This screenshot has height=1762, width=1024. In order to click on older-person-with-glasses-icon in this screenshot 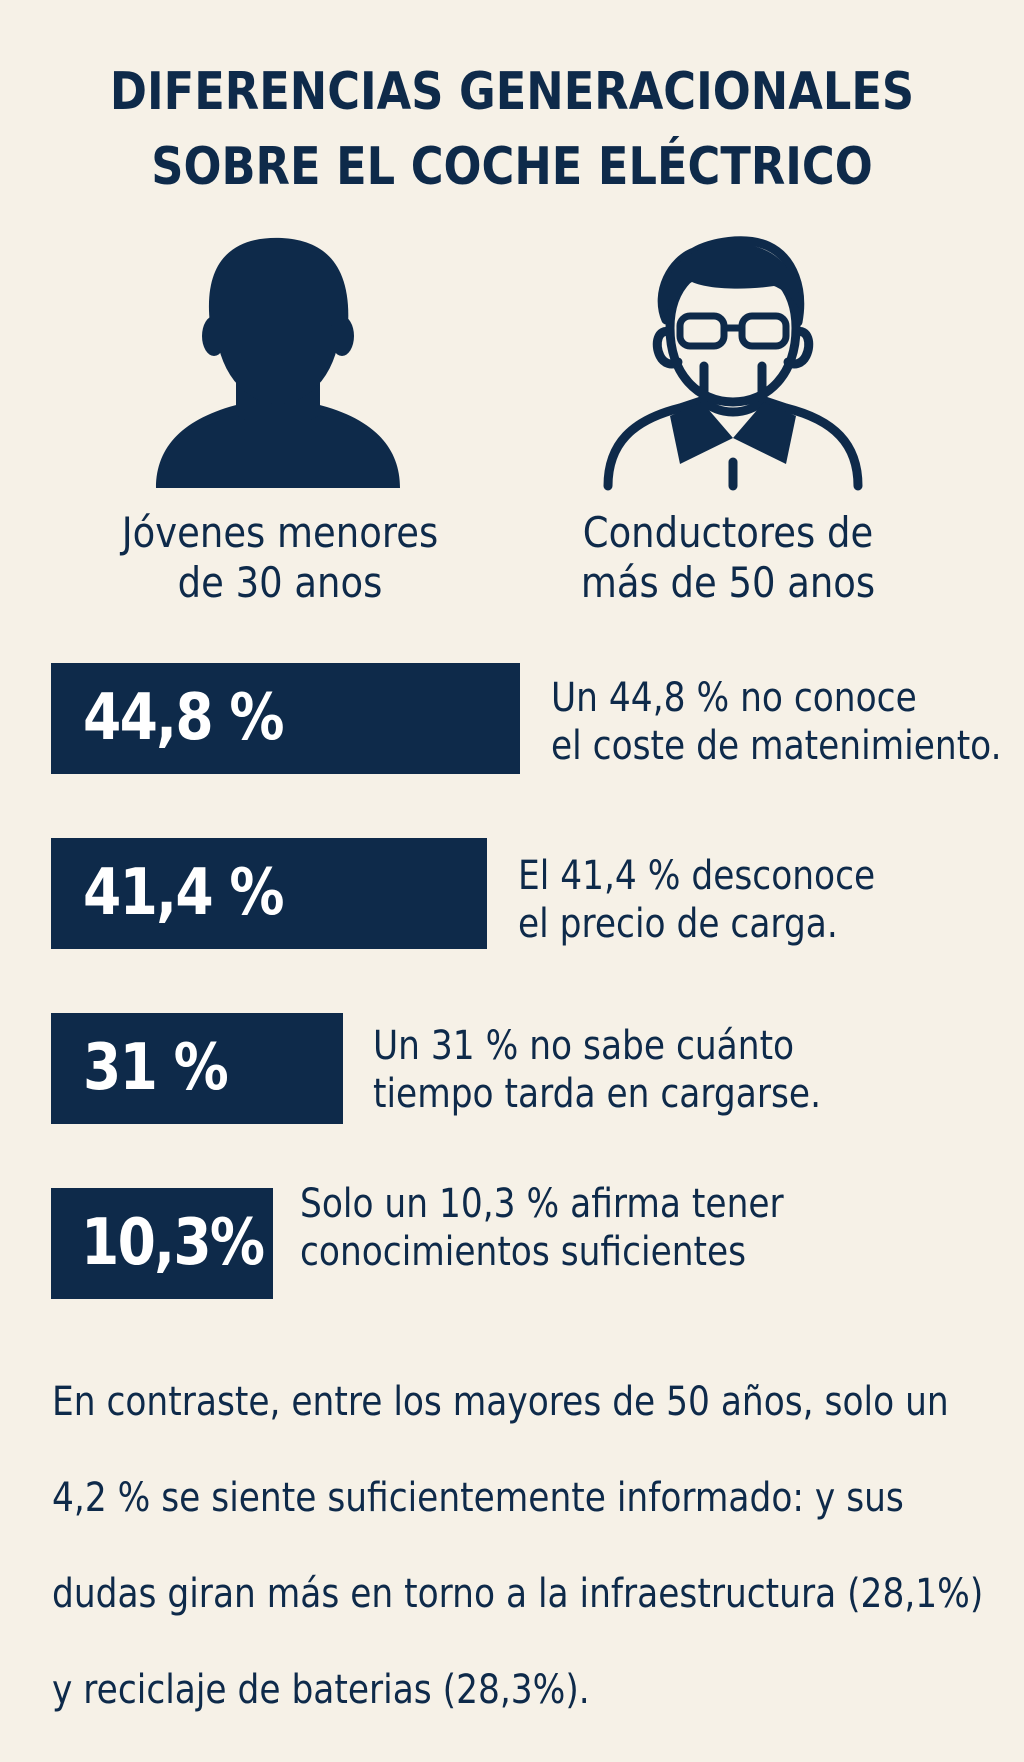, I will do `click(733, 363)`.